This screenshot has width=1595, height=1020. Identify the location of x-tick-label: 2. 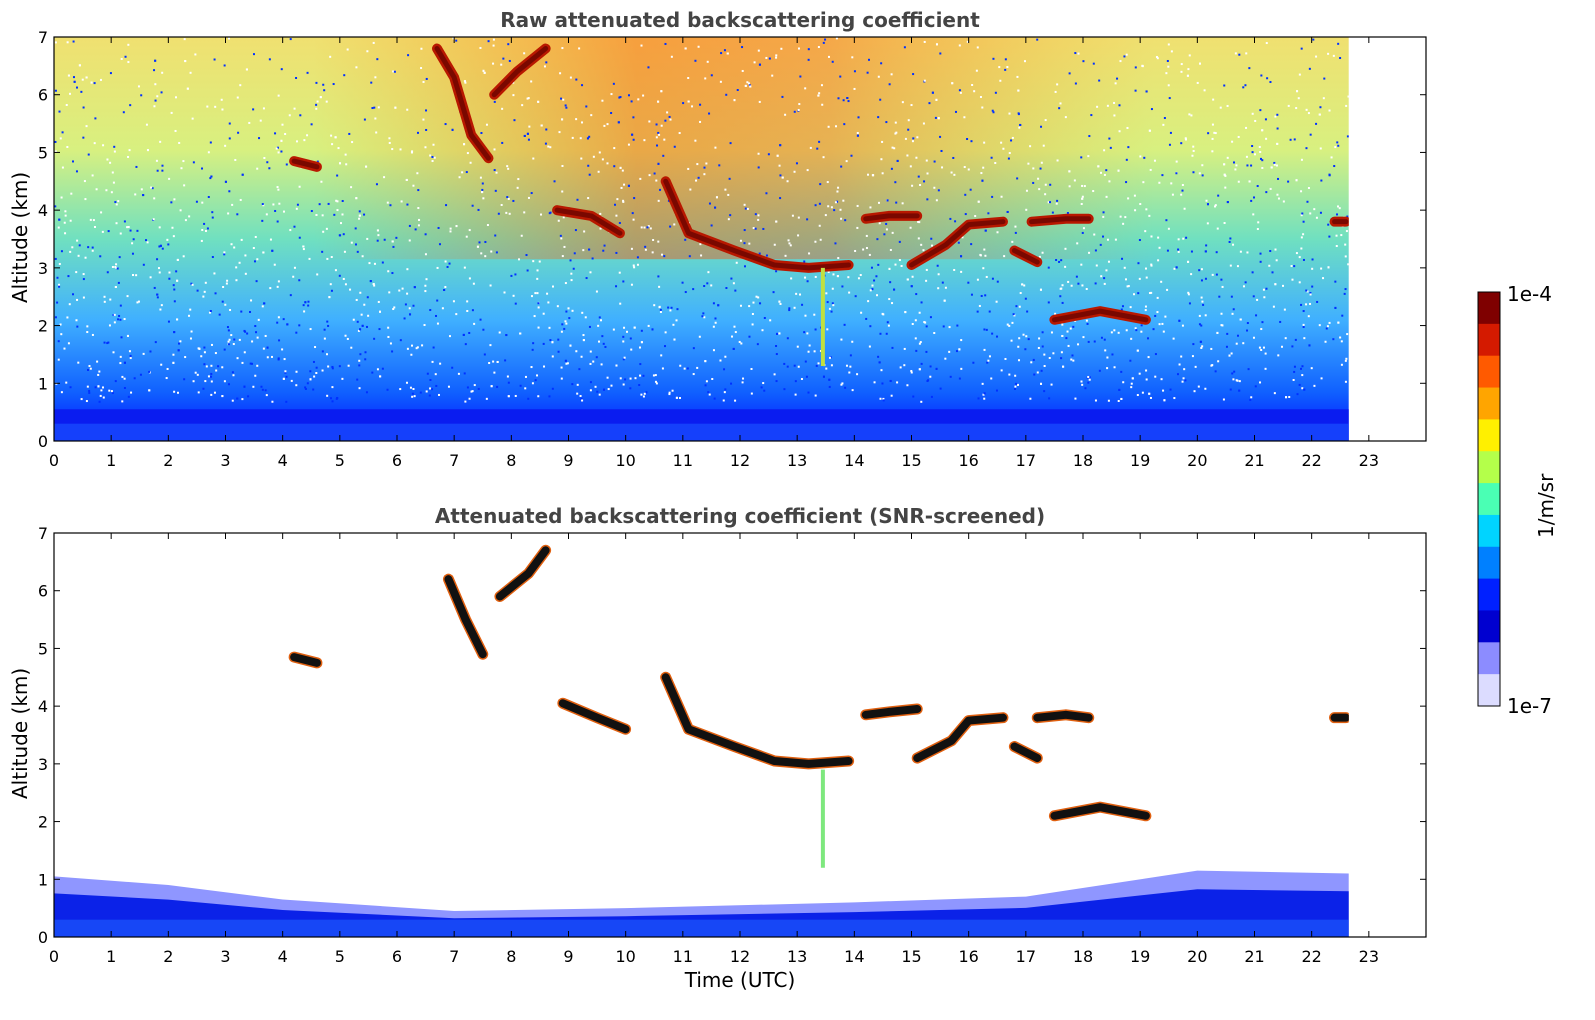
(168, 956).